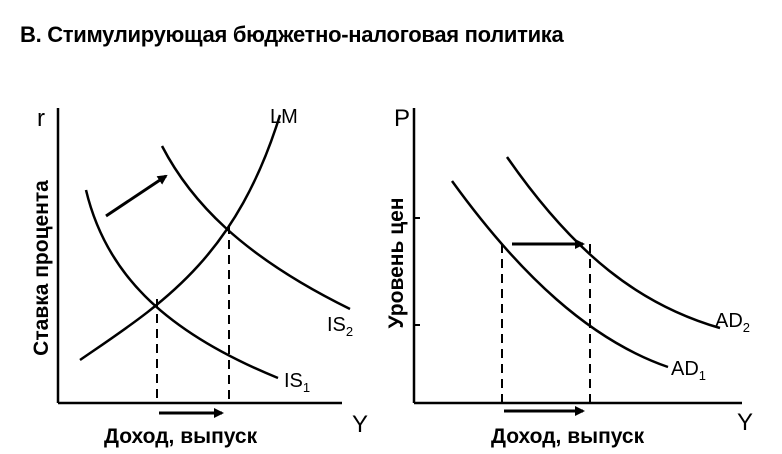 The image size is (782, 454). I want to click on is1-curve, so click(181, 284).